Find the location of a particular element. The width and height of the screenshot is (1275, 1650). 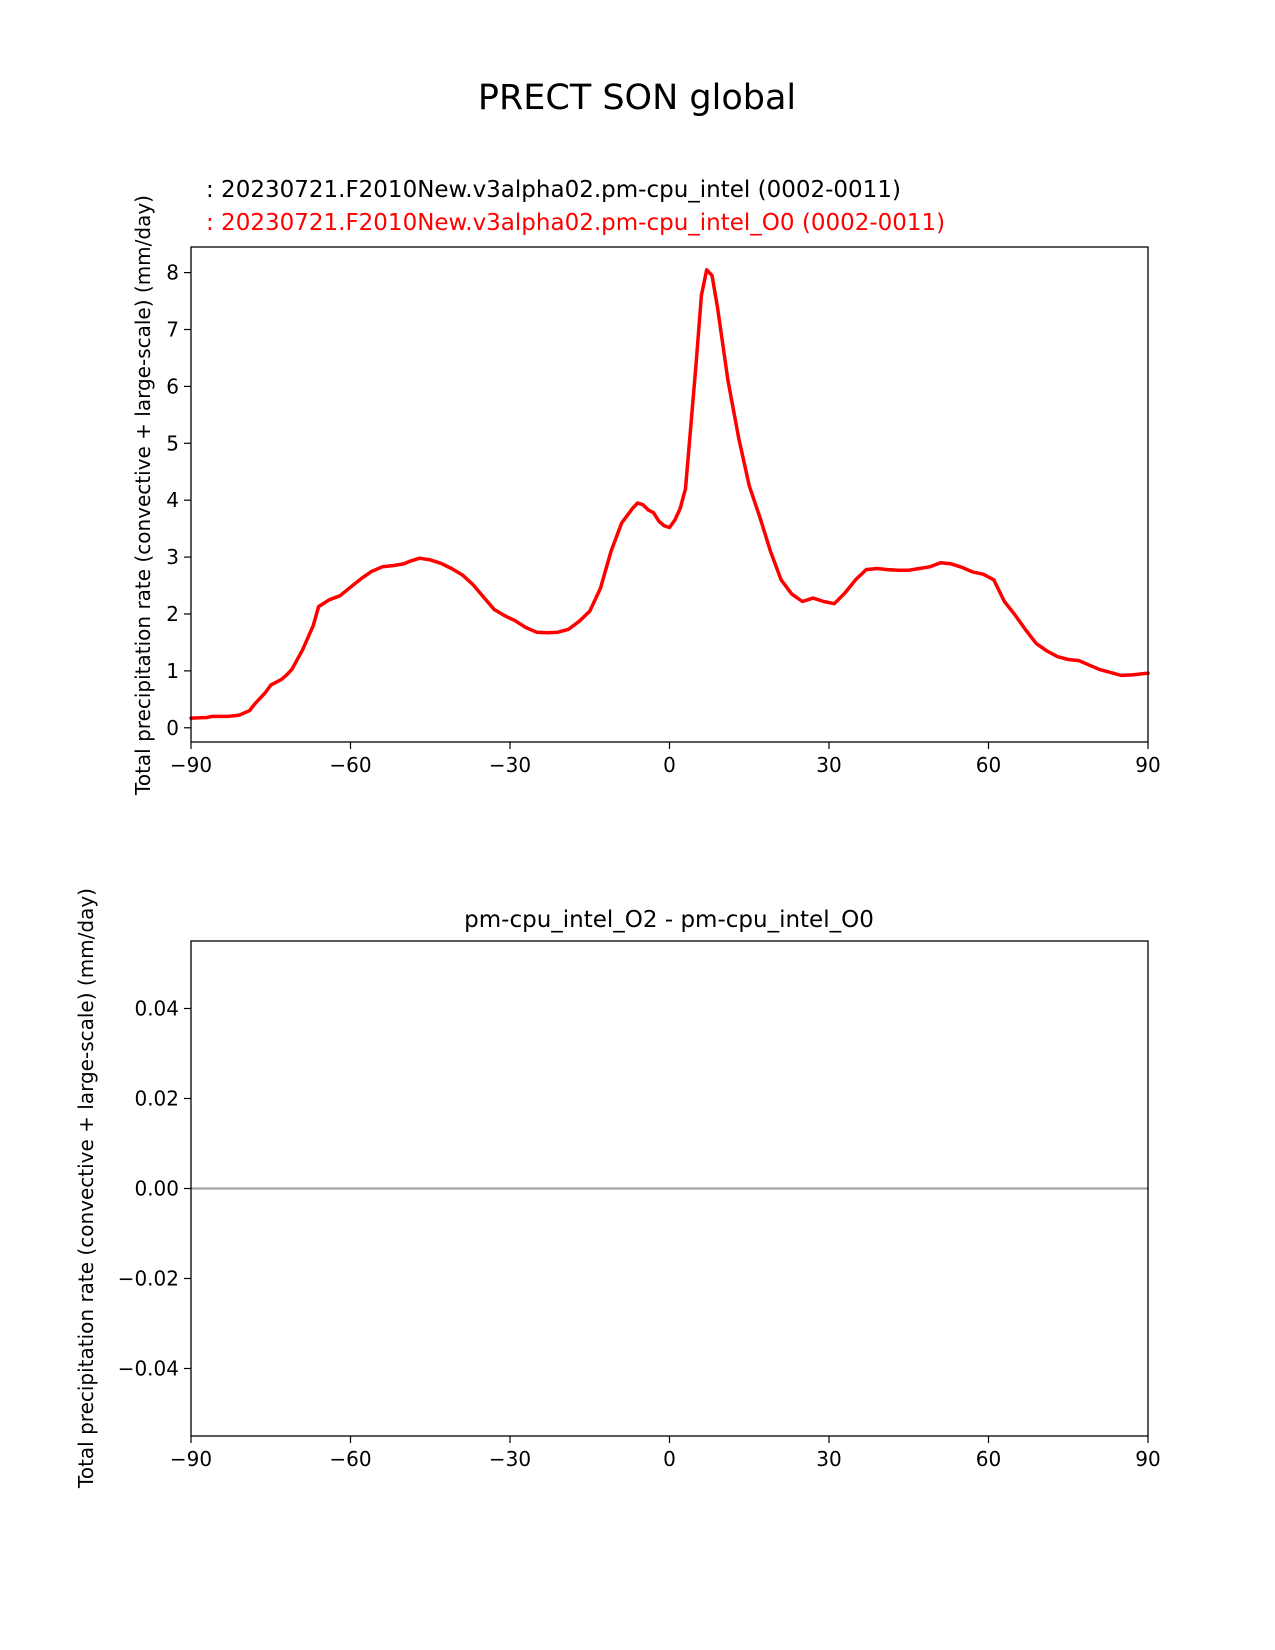

top-x-tick-label: 90 is located at coordinates (1147, 765).